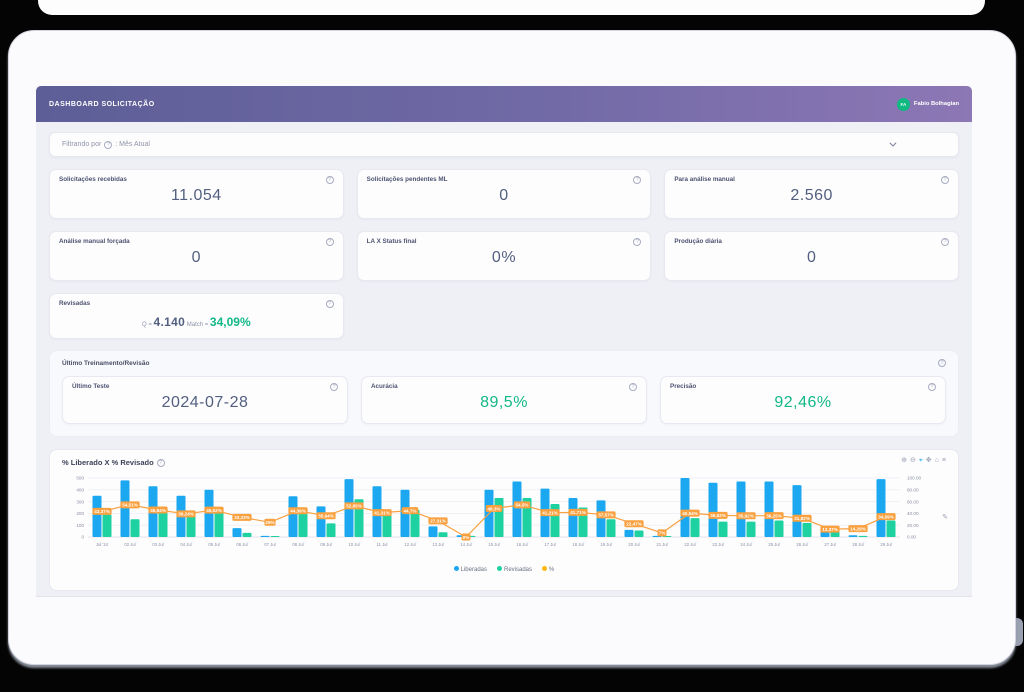  What do you see at coordinates (936, 104) in the screenshot?
I see `user-name: Fabio Bolhagian` at bounding box center [936, 104].